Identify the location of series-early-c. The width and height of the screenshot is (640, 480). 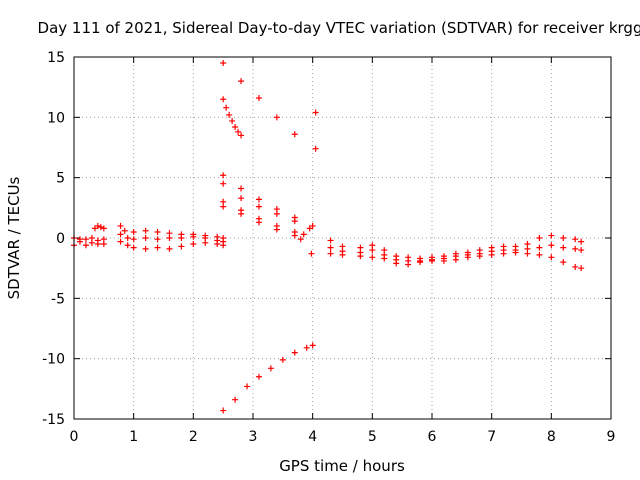
(99, 227).